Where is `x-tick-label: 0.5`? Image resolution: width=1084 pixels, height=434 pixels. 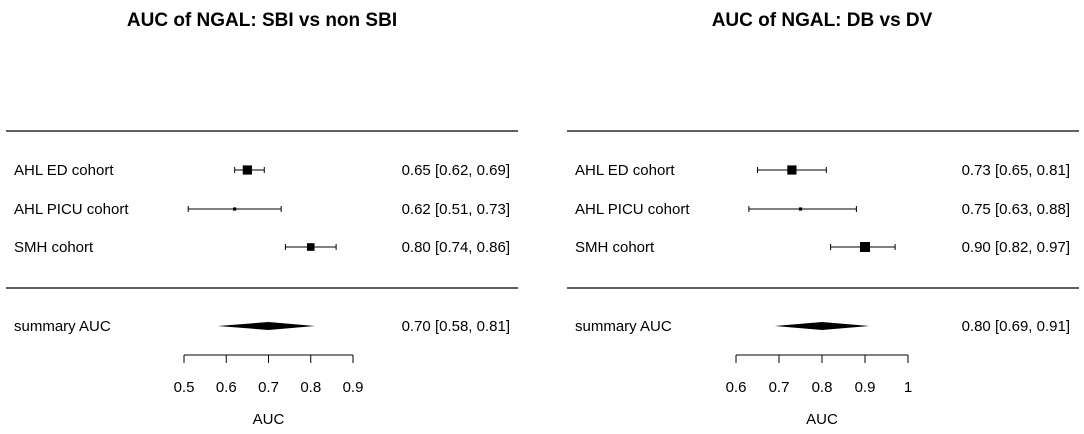
x-tick-label: 0.5 is located at coordinates (184, 387).